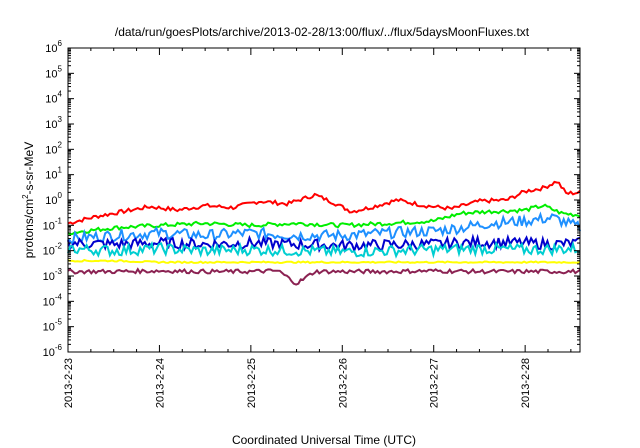 Image resolution: width=640 pixels, height=448 pixels. What do you see at coordinates (53, 300) in the screenshot?
I see `y-tick-label: 10⁻⁴` at bounding box center [53, 300].